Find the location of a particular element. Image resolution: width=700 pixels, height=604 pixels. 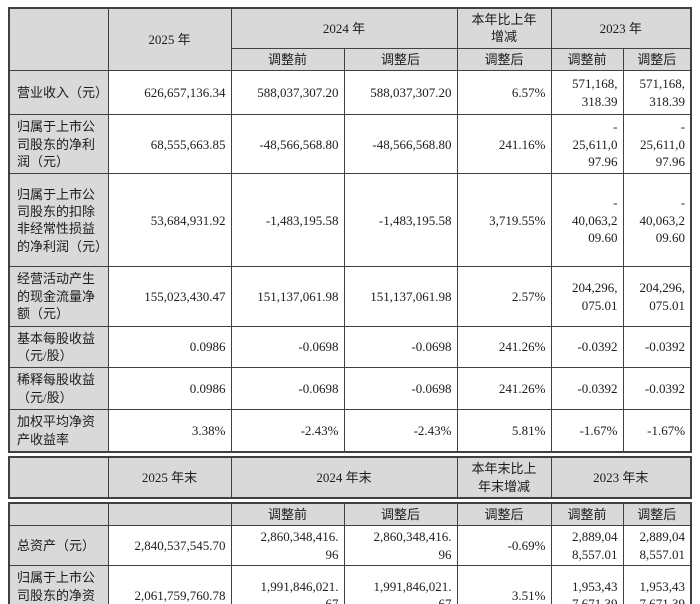

value-2024-after: 151,137,061.98 is located at coordinates (400, 296).